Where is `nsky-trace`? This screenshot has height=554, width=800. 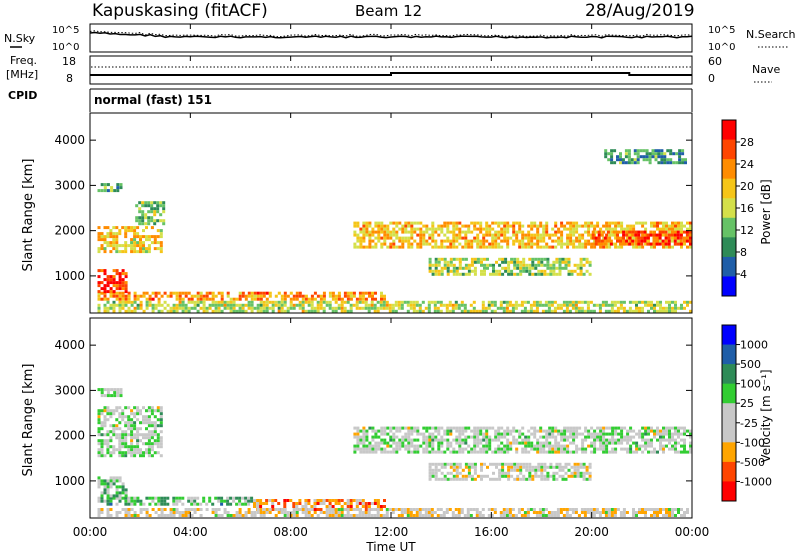 nsky-trace is located at coordinates (391, 35).